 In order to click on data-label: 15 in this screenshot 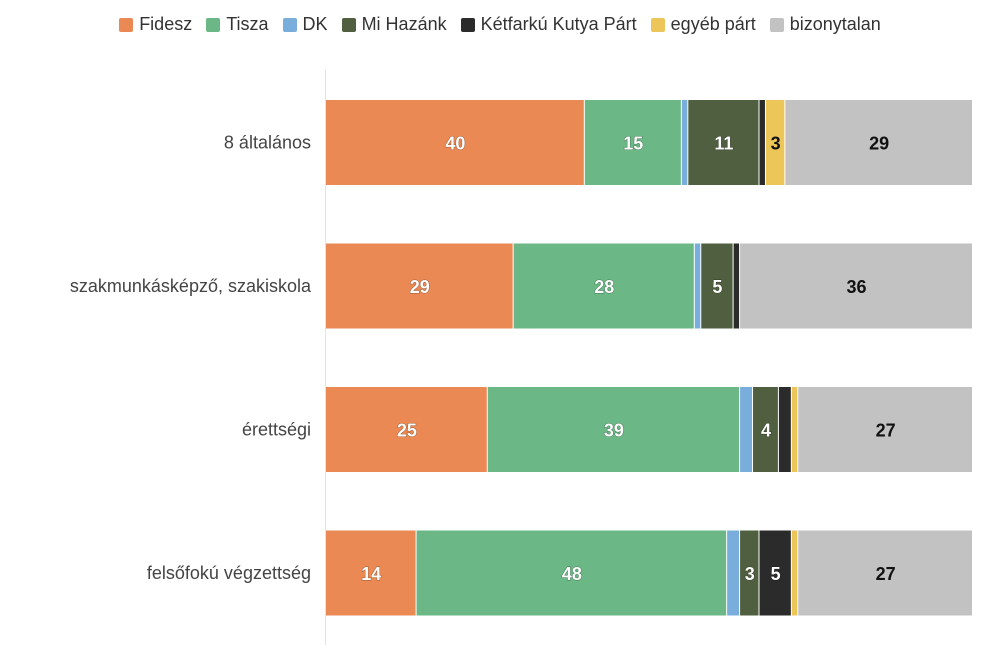, I will do `click(633, 144)`.